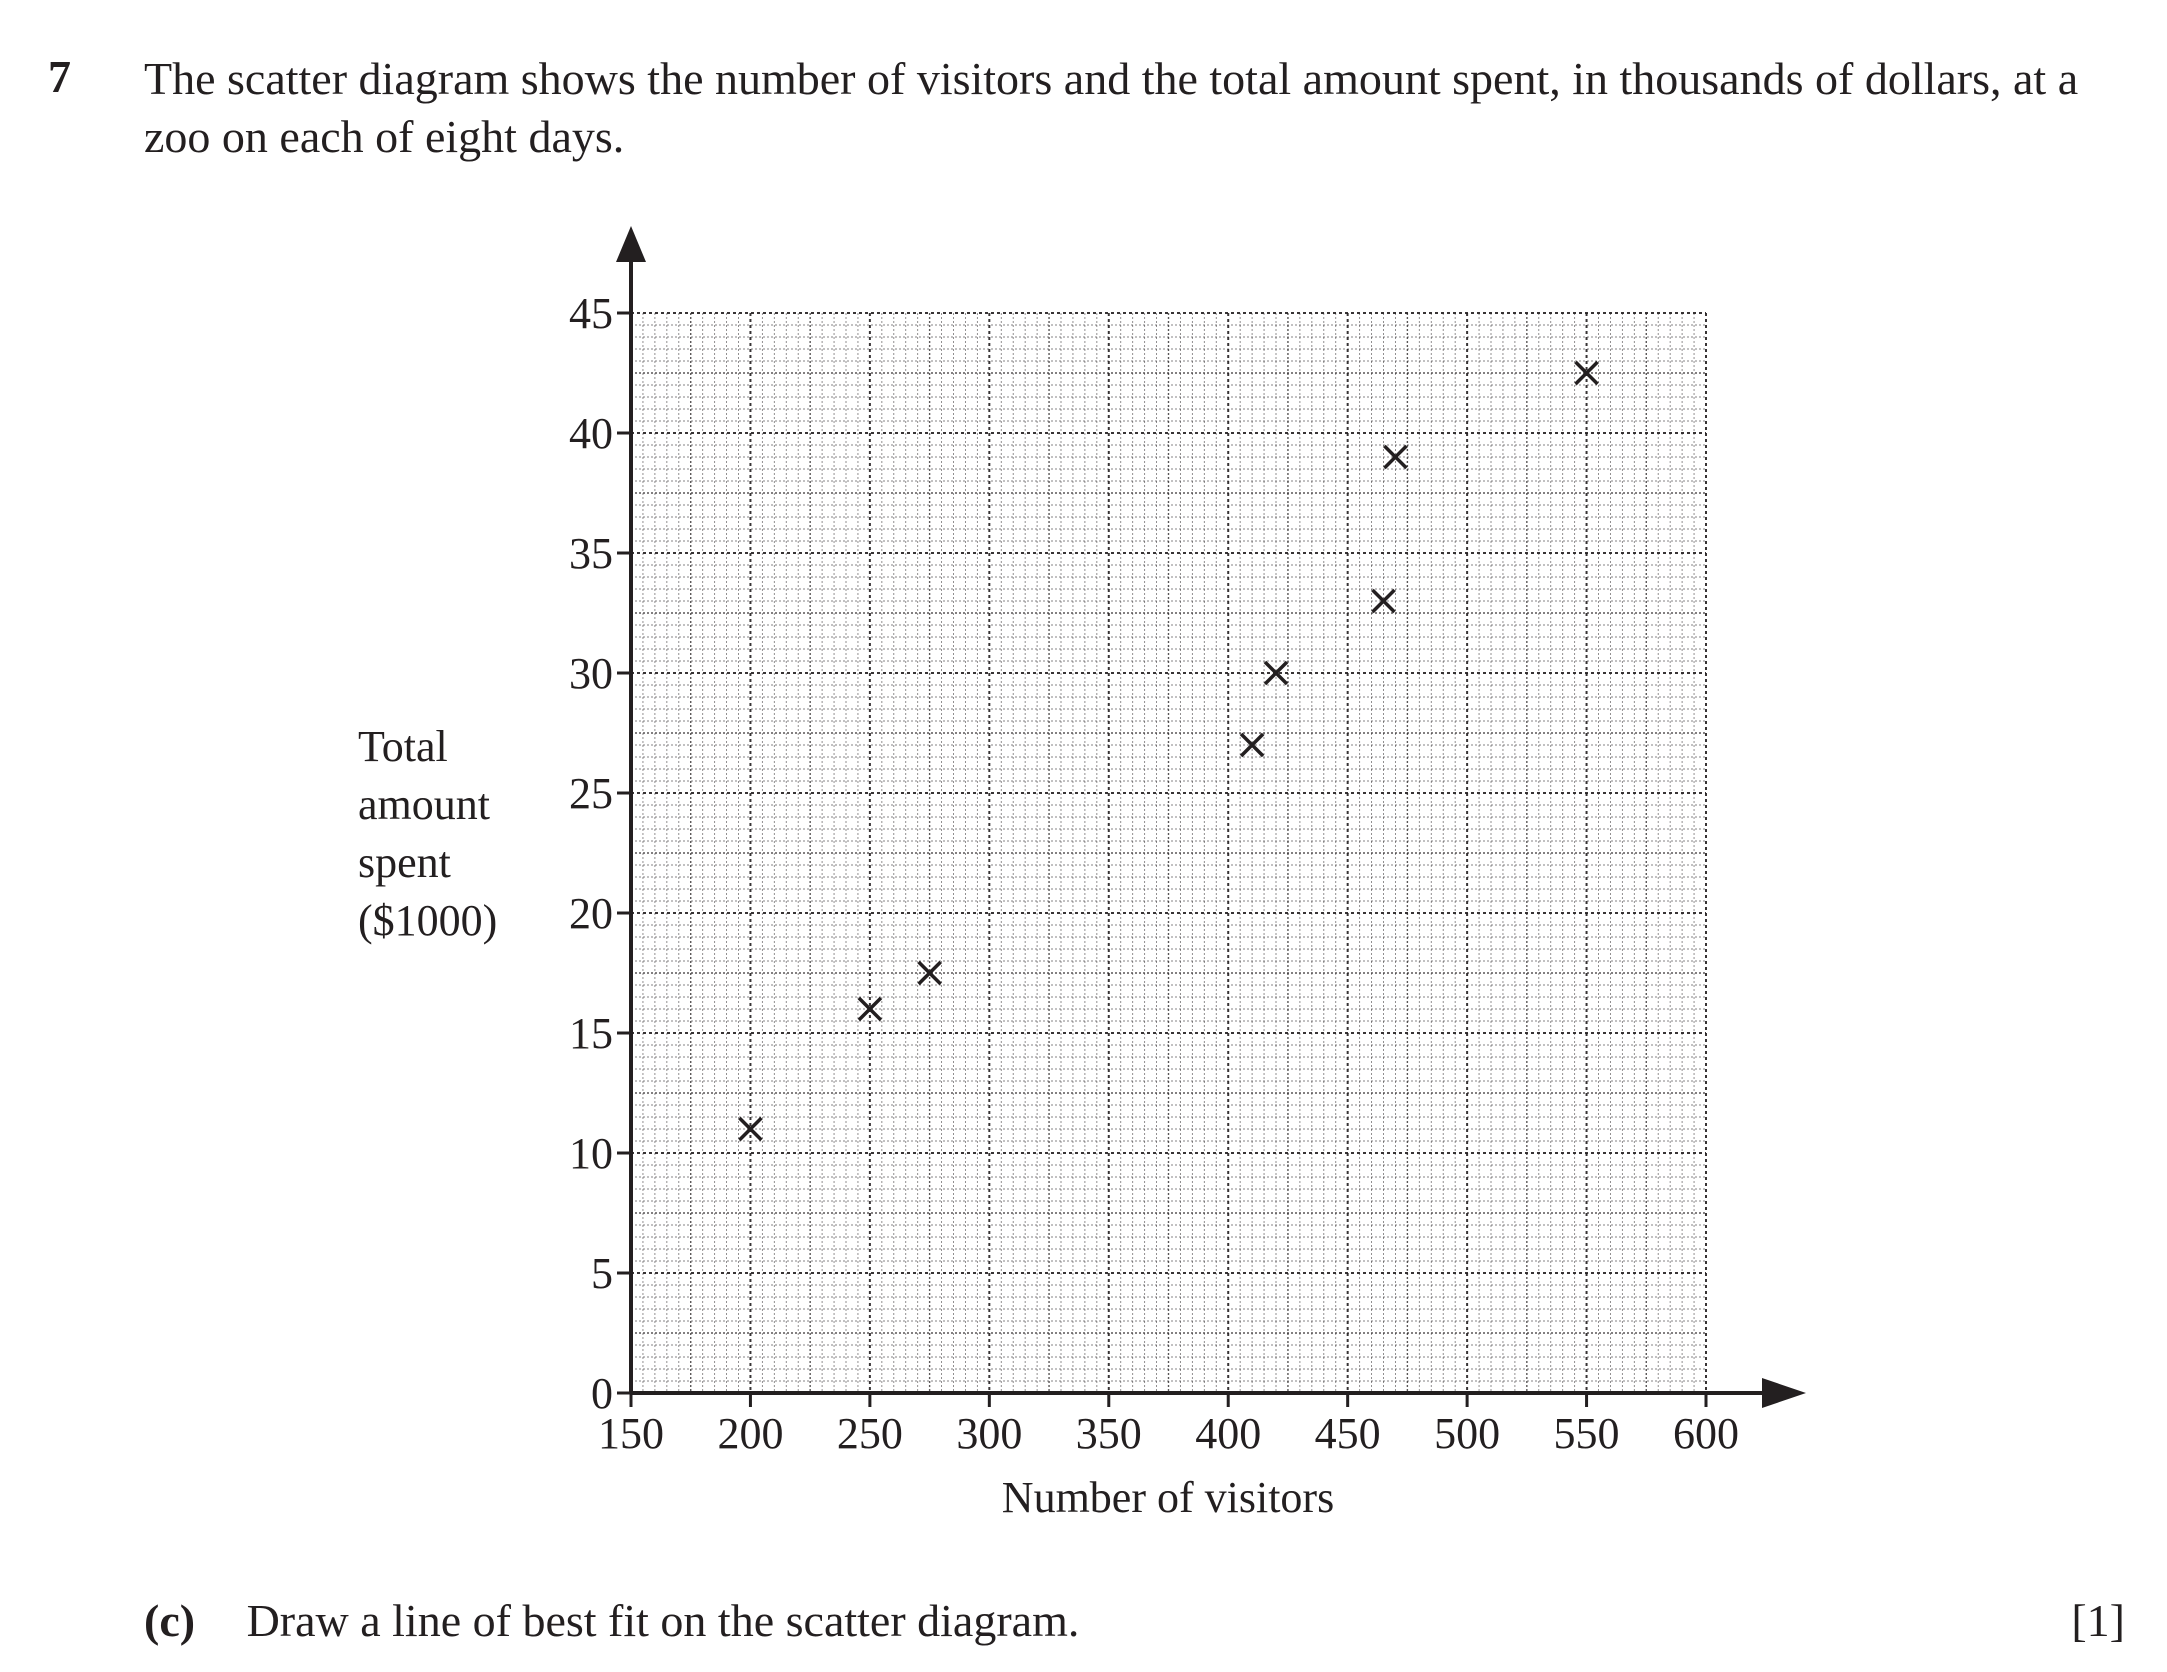 This screenshot has width=2167, height=1672. I want to click on y-axis-arrowhead, so click(631, 244).